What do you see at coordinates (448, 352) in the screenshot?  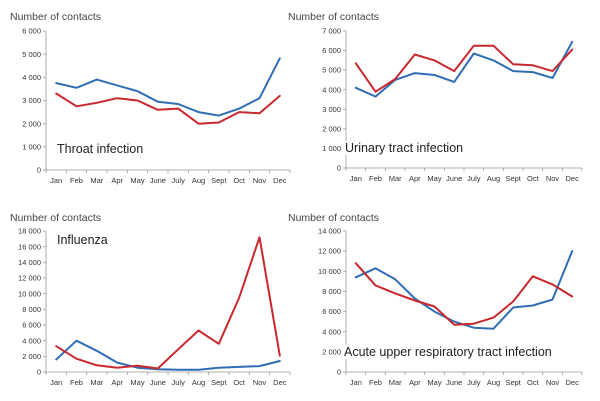 I see `chart-title: Acute upper respiratory tract infection` at bounding box center [448, 352].